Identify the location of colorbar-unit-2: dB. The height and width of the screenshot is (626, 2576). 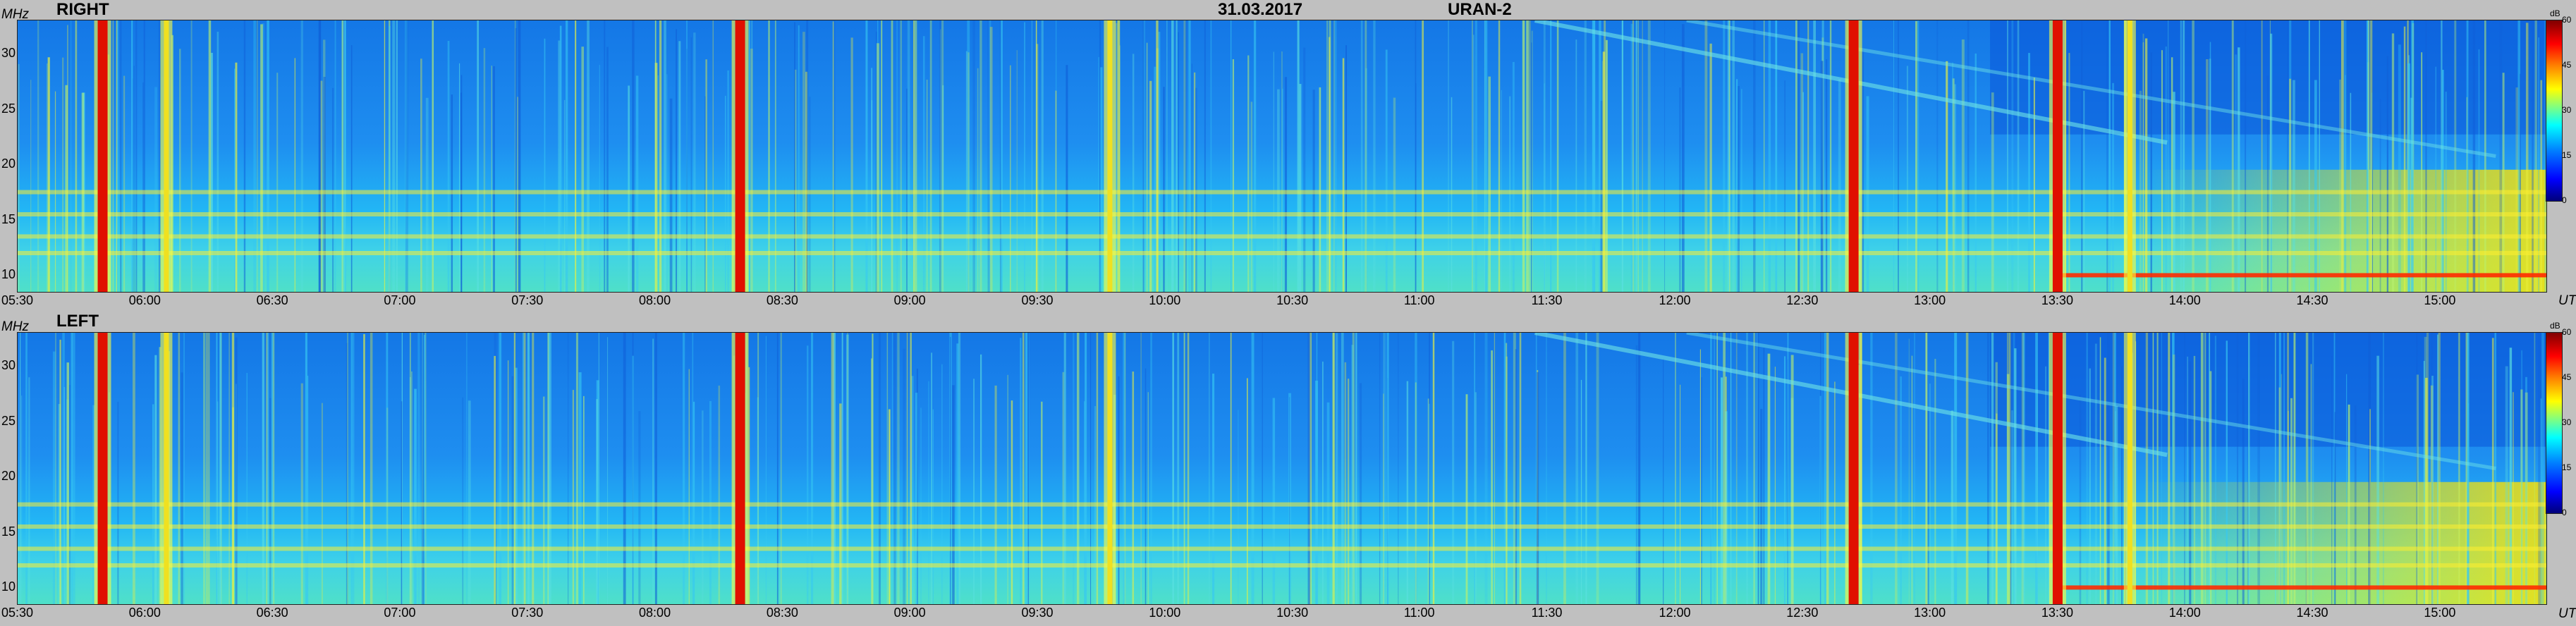
(2555, 326).